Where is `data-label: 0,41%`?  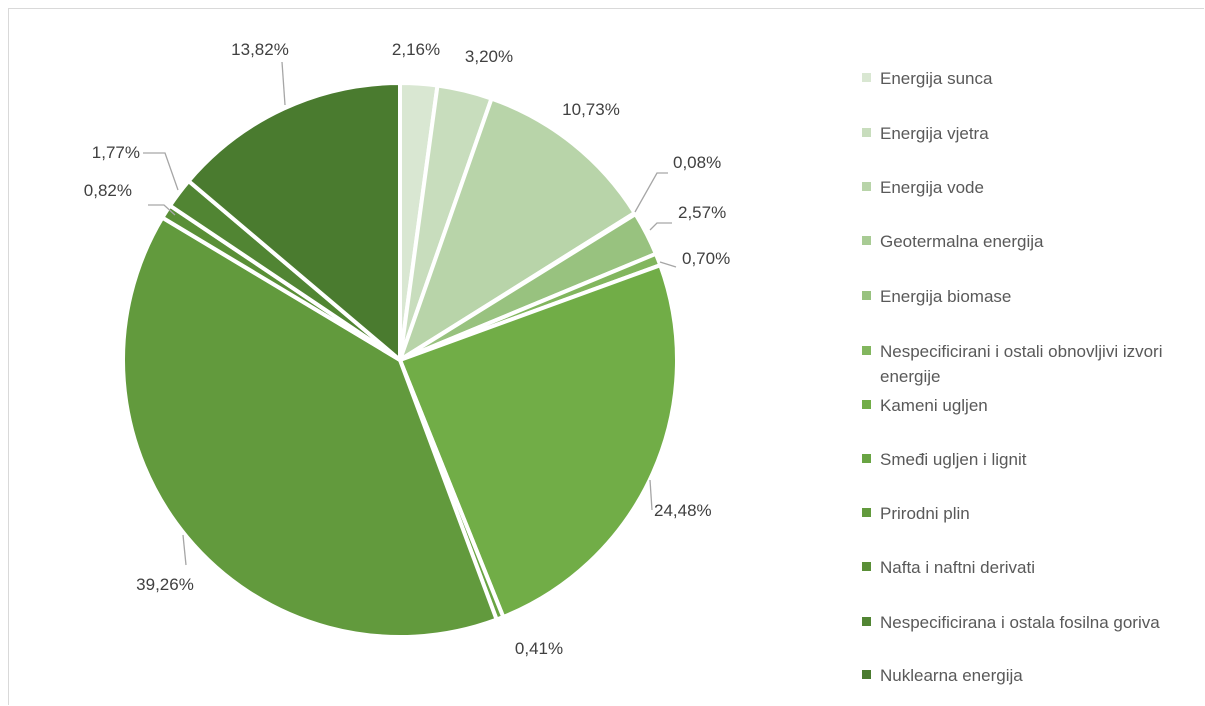 data-label: 0,41% is located at coordinates (539, 648).